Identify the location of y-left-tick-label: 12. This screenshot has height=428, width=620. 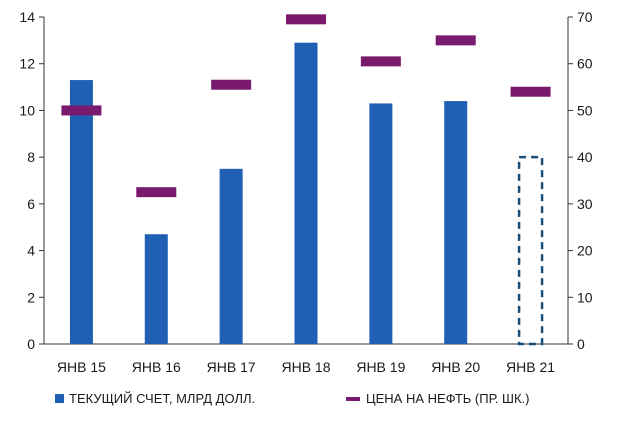
(27, 64).